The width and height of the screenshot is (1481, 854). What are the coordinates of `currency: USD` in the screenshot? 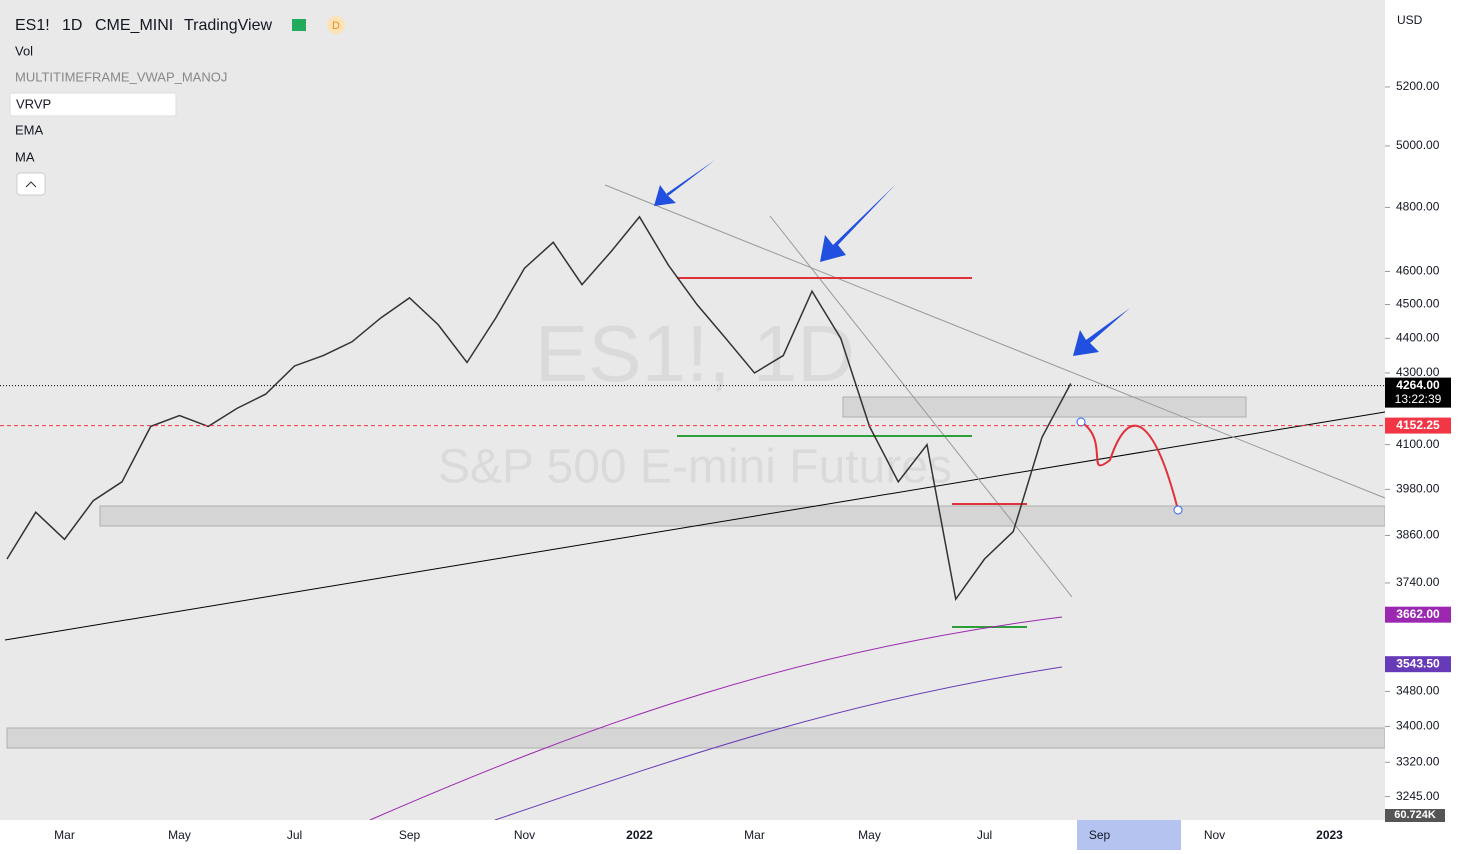 It's located at (1410, 20).